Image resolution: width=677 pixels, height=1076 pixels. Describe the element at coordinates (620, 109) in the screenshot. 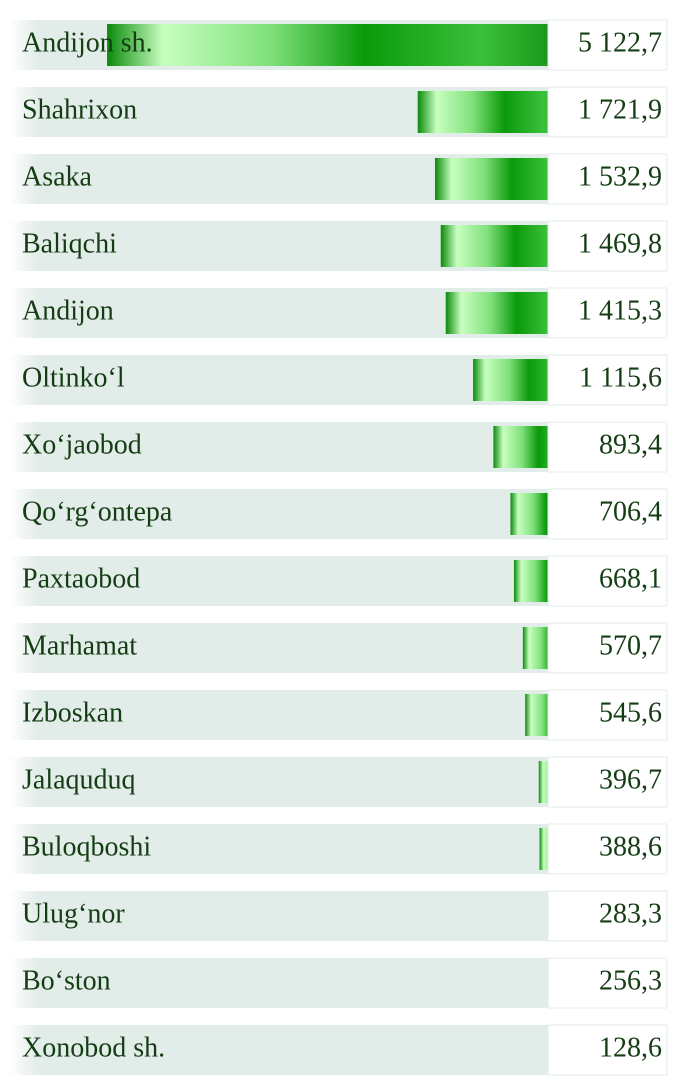

I see `value-label: 1 721,9` at that location.